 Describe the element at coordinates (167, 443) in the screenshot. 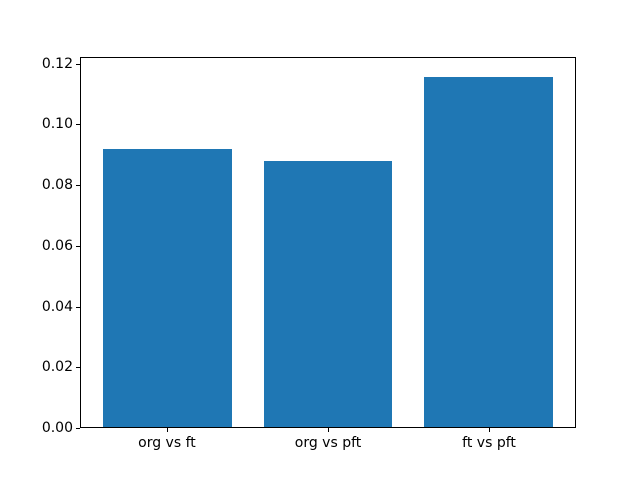

I see `x-tick-label: org vs ft` at that location.